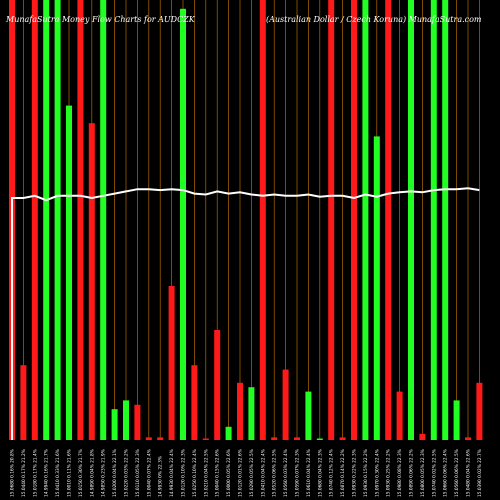 Image resolution: width=500 pixels, height=500 pixels. I want to click on x-tick-label: 15.0150 0.30% 21.7%, so click(81, 473).